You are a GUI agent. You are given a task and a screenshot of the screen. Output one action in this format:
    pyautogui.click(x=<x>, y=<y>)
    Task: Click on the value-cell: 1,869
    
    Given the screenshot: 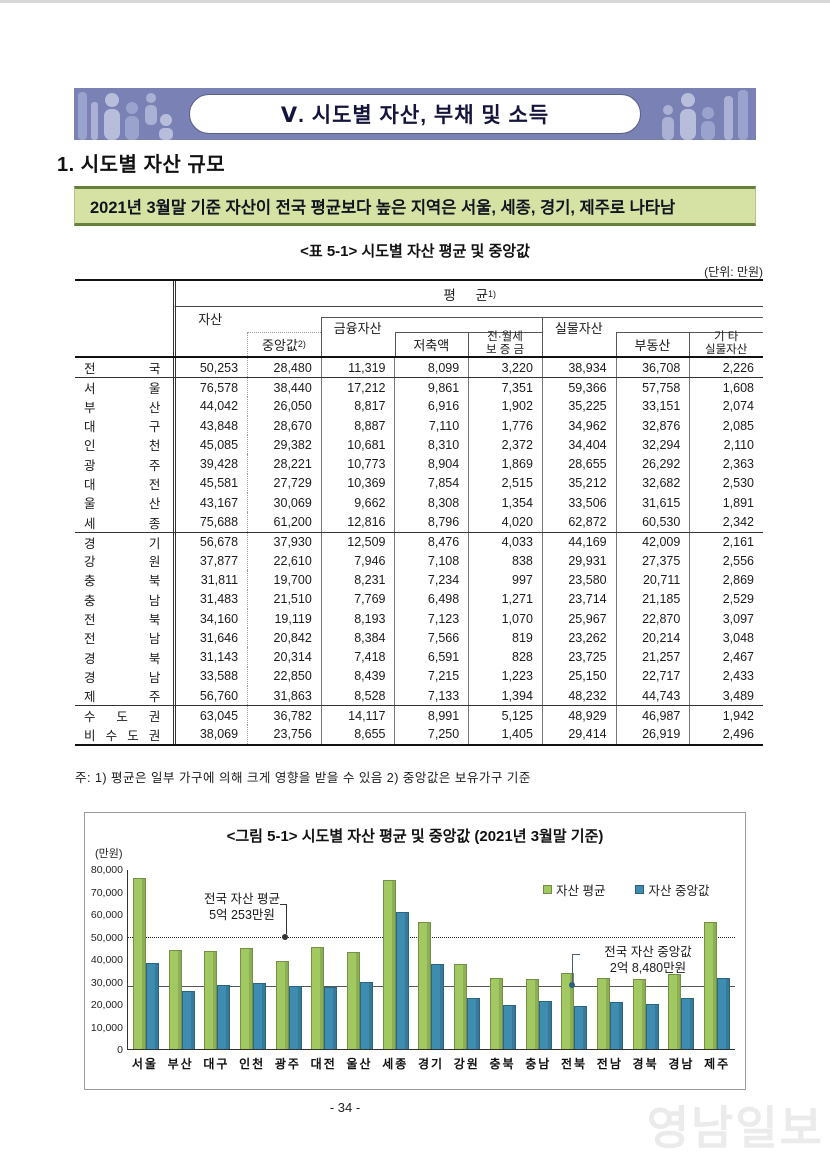 What is the action you would take?
    pyautogui.click(x=505, y=464)
    